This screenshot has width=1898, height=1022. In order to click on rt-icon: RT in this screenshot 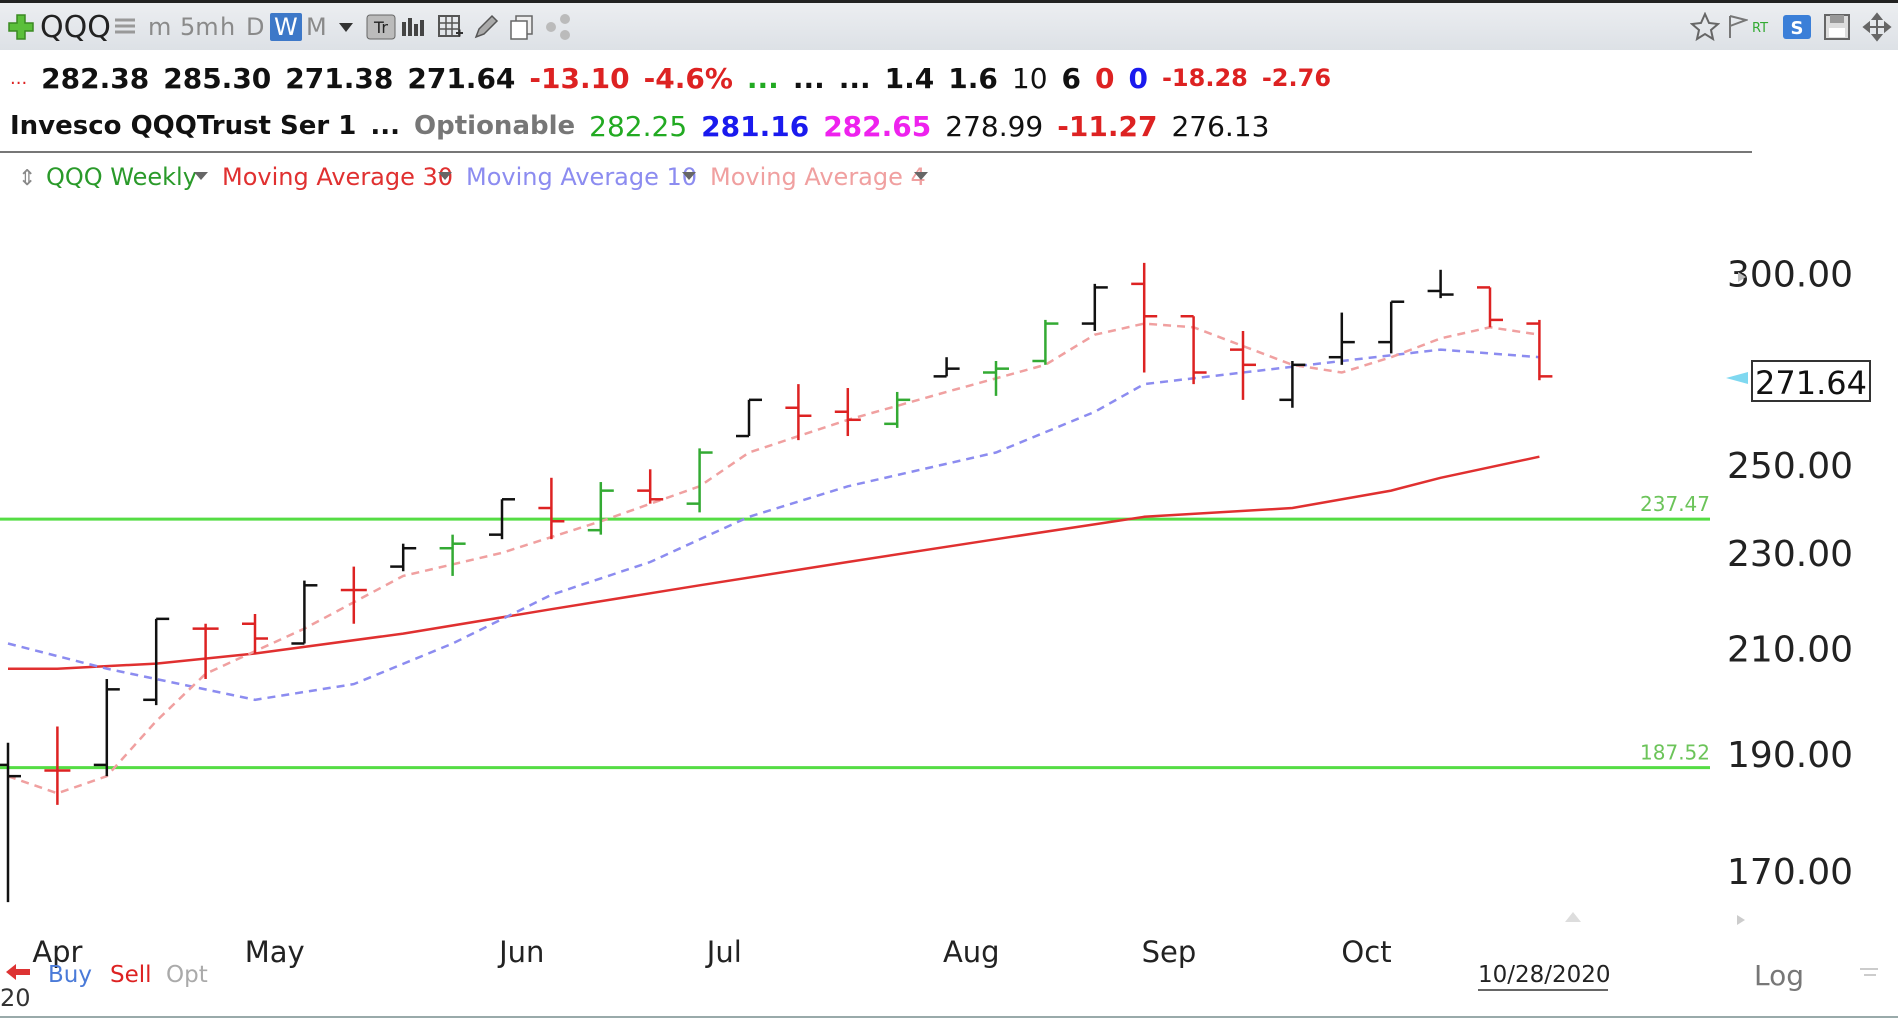, I will do `click(1763, 27)`.